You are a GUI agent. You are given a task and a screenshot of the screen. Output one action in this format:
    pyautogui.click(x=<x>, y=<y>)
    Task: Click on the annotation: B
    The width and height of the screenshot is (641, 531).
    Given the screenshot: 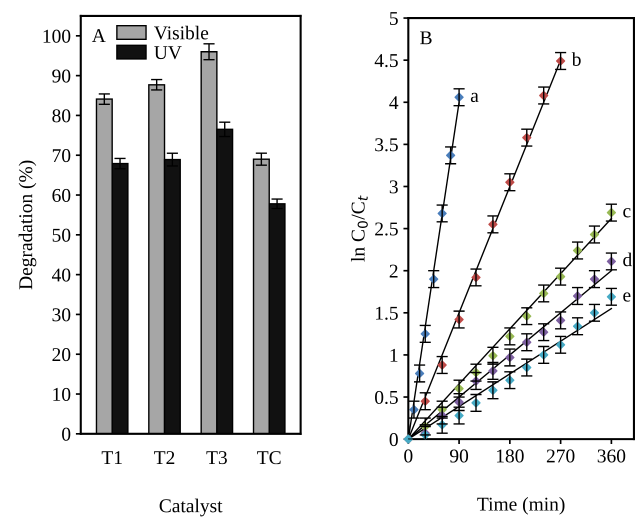 What is the action you would take?
    pyautogui.click(x=426, y=37)
    